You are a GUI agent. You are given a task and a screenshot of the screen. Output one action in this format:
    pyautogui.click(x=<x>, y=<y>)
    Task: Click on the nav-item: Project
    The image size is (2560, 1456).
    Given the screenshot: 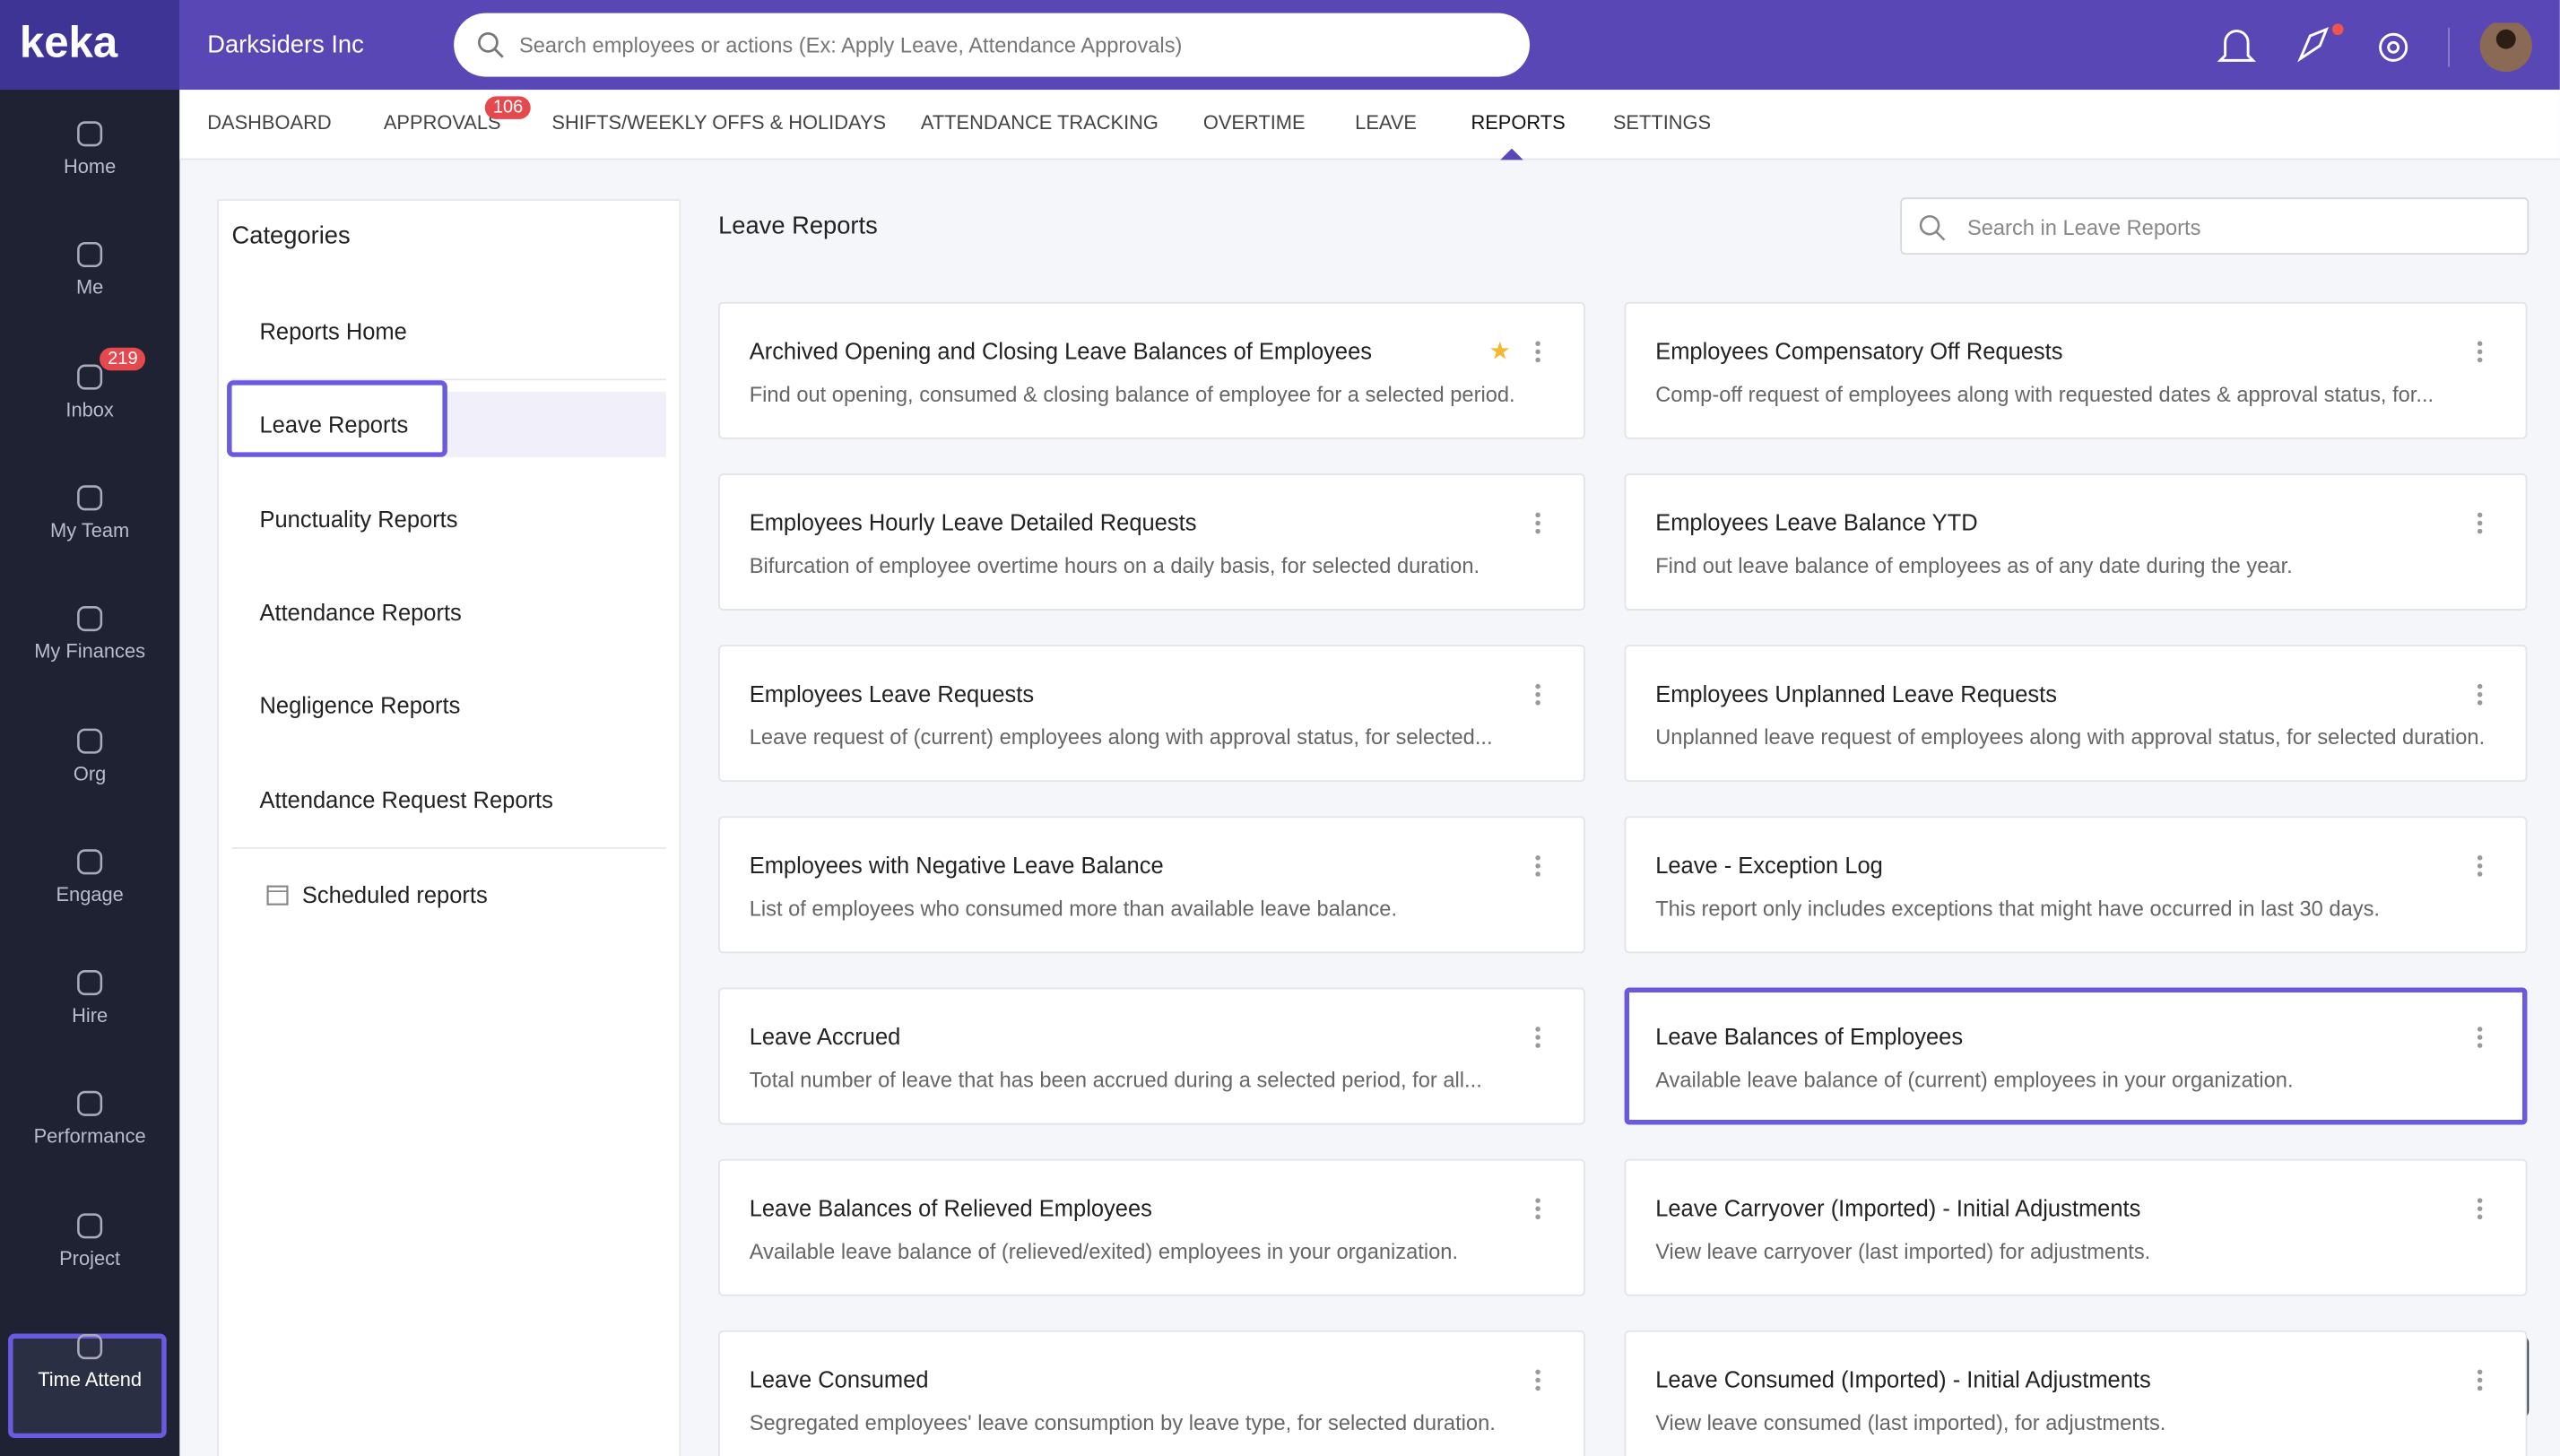 What is the action you would take?
    pyautogui.click(x=89, y=1253)
    